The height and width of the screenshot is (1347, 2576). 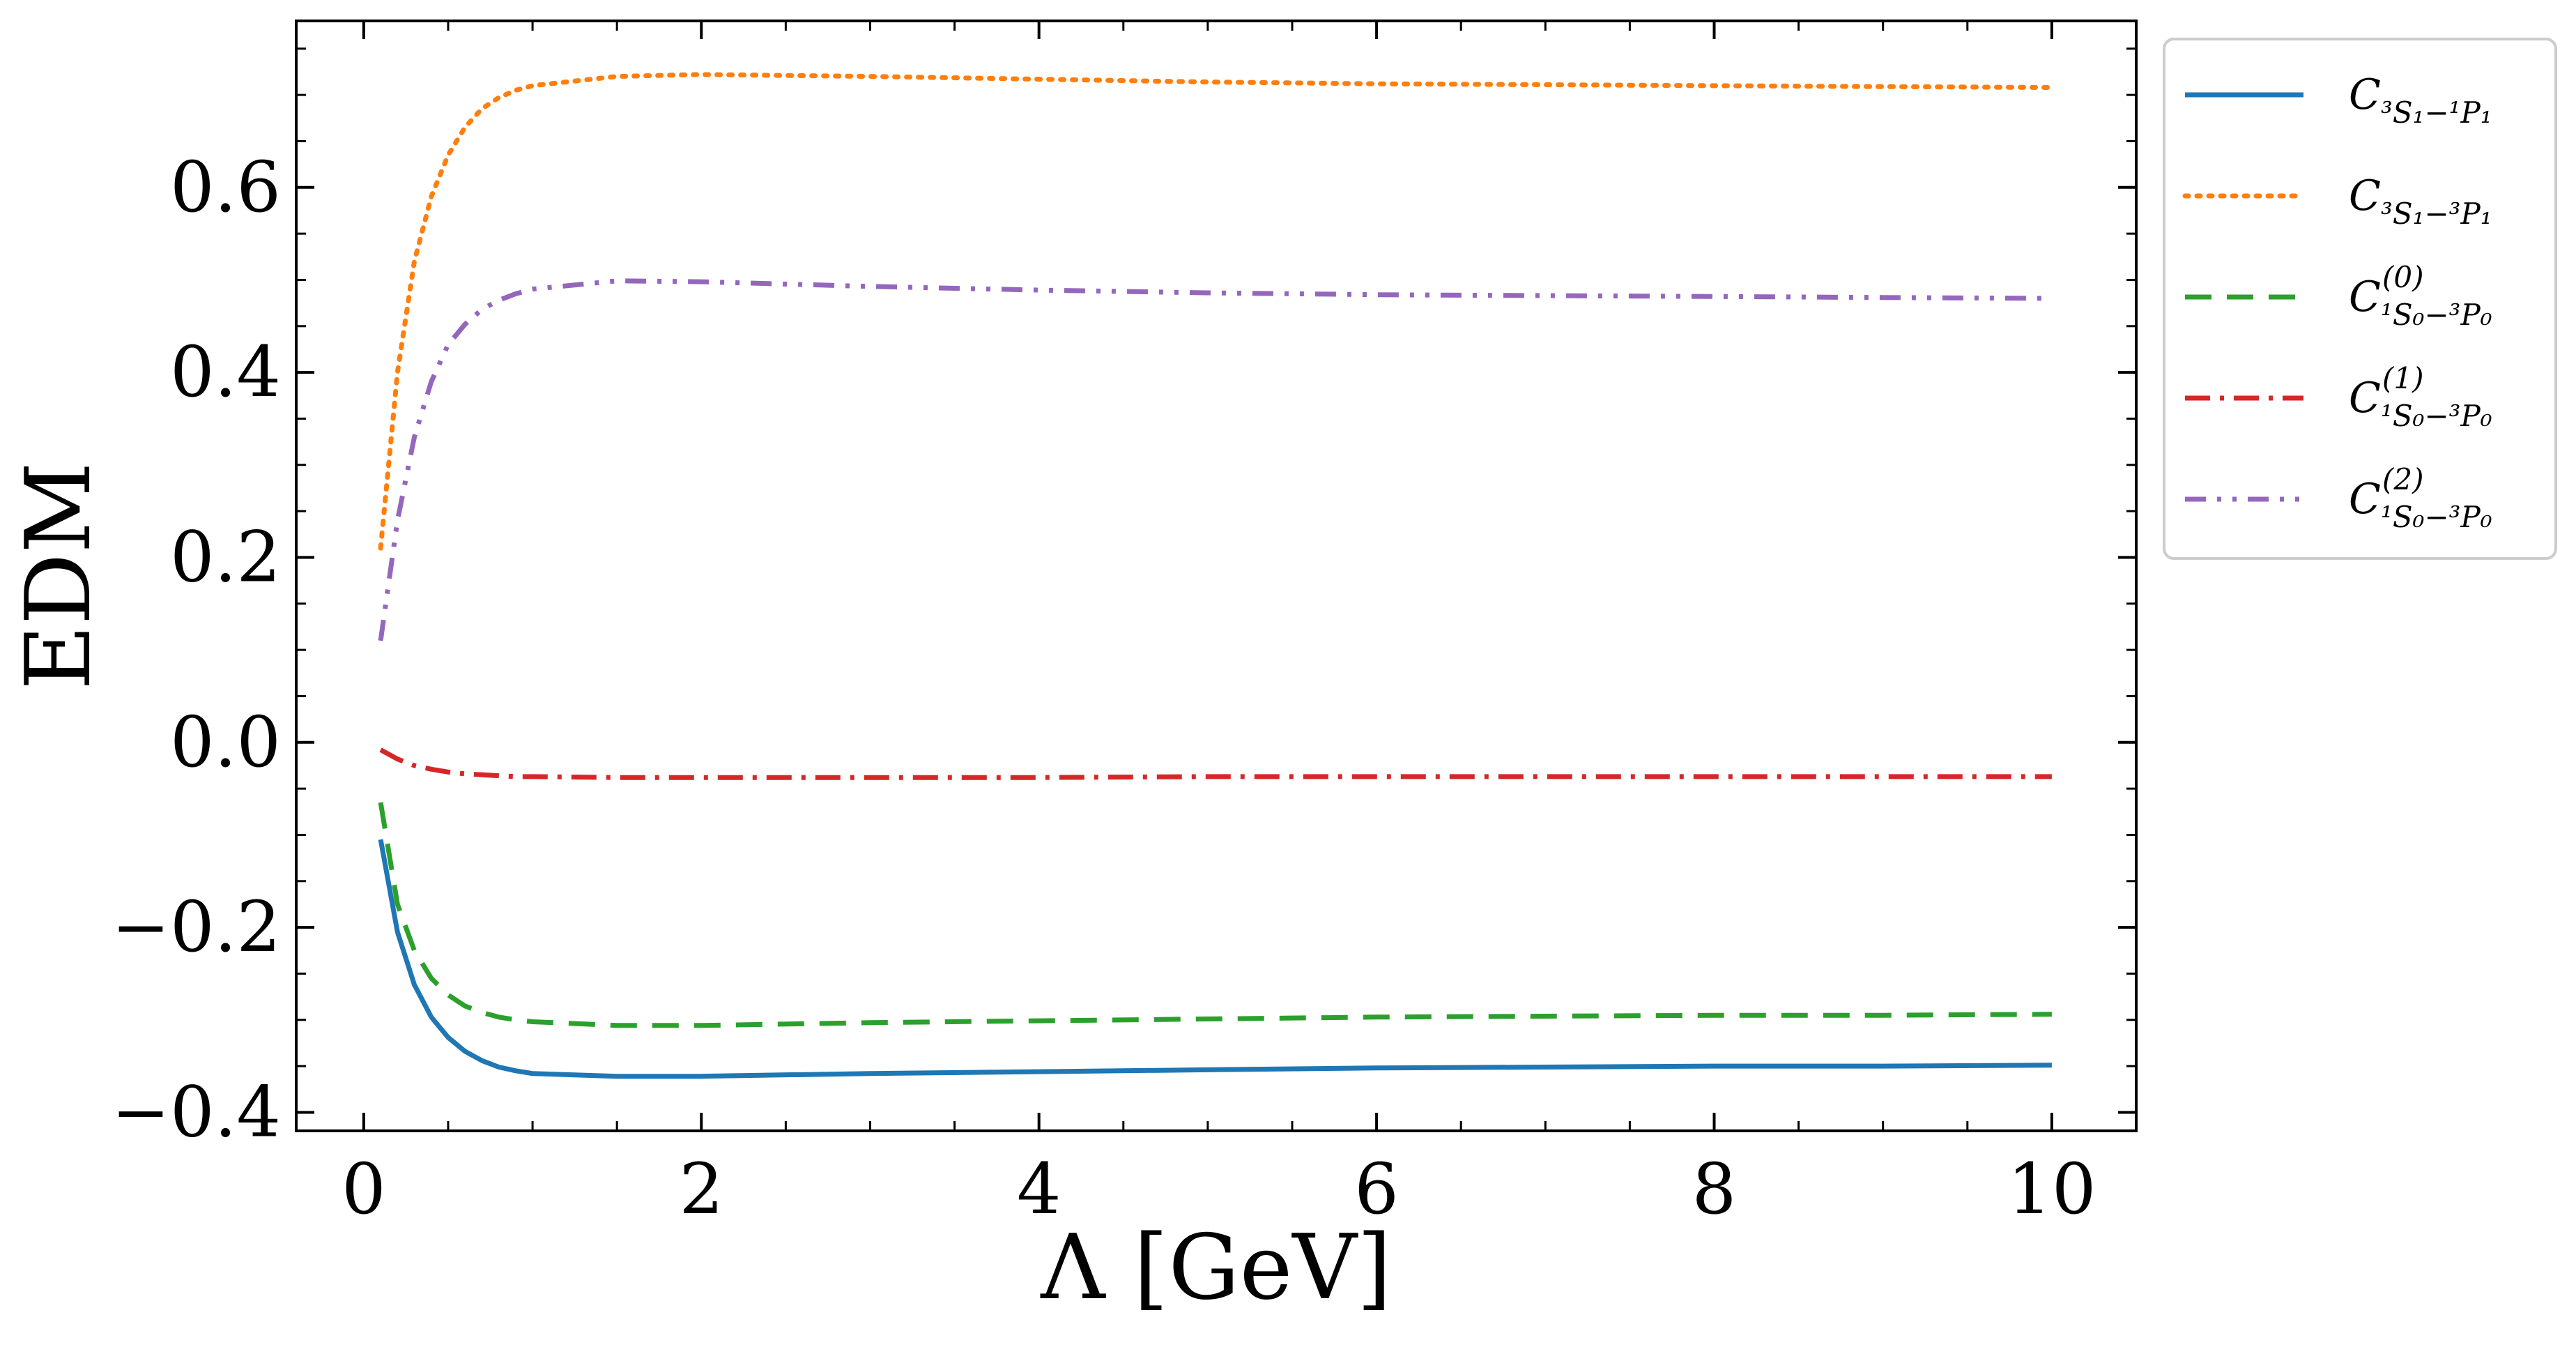 What do you see at coordinates (225, 557) in the screenshot?
I see `y-tick-label: 0.2` at bounding box center [225, 557].